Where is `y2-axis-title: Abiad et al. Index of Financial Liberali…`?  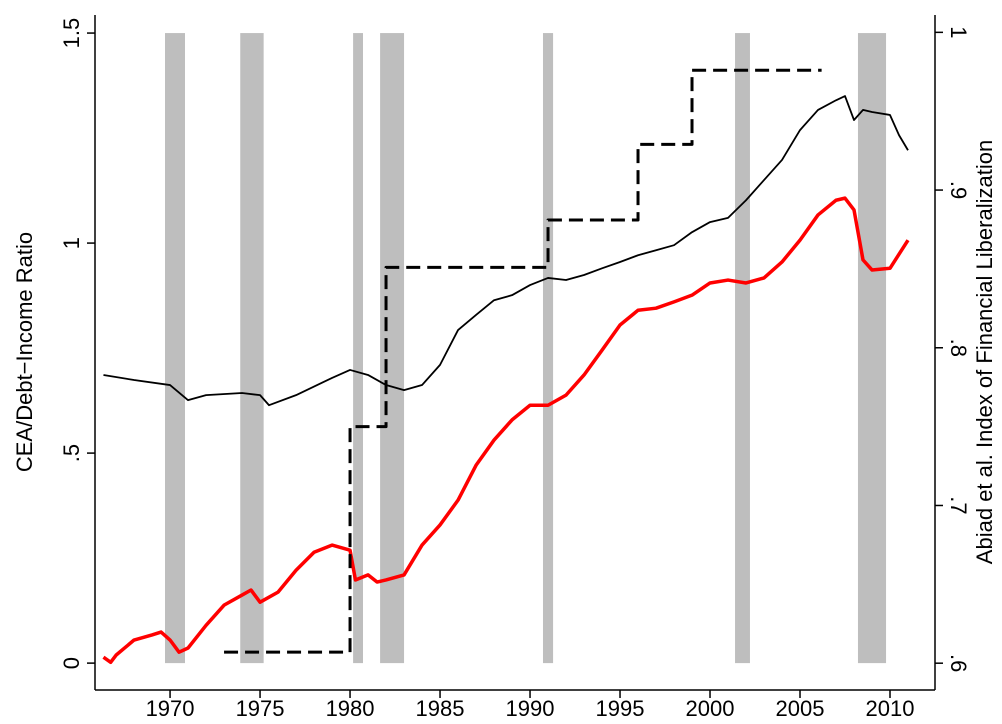
y2-axis-title: Abiad et al. Index of Financial Liberali… is located at coordinates (984, 352).